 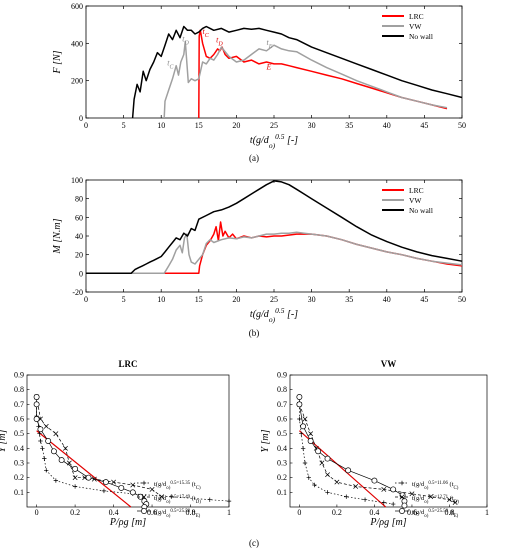 I want to click on x-tick-label: 25, so click(x=274, y=299).